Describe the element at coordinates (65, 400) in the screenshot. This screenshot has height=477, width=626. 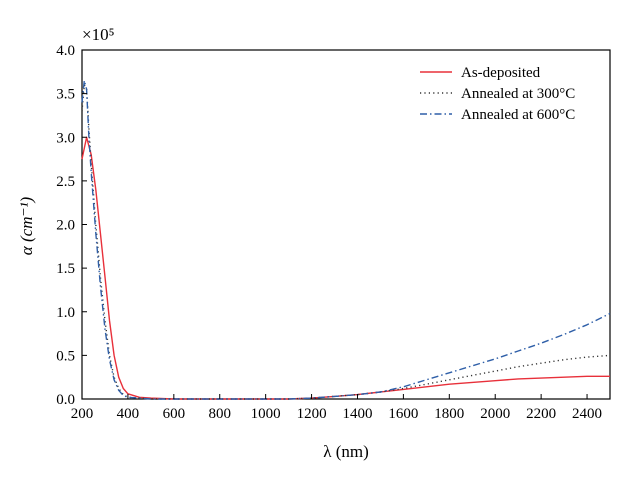
I see `y-tick-label: 0.0` at that location.